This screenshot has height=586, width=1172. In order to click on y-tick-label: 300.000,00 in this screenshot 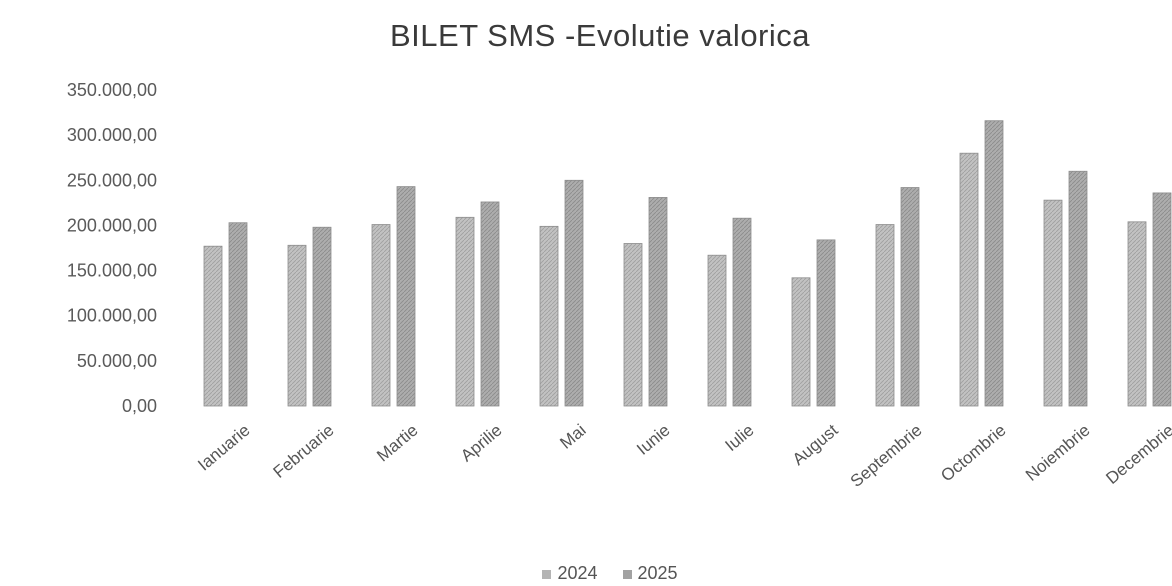, I will do `click(112, 135)`.